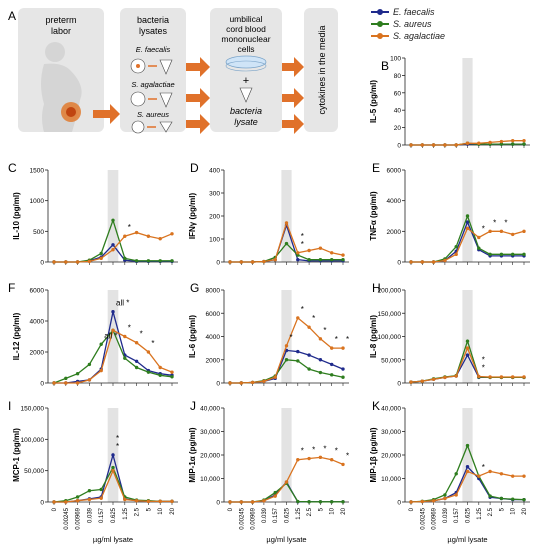 This screenshot has width=541, height=550. What do you see at coordinates (9, 406) in the screenshot?
I see `panel-letter: I` at bounding box center [9, 406].